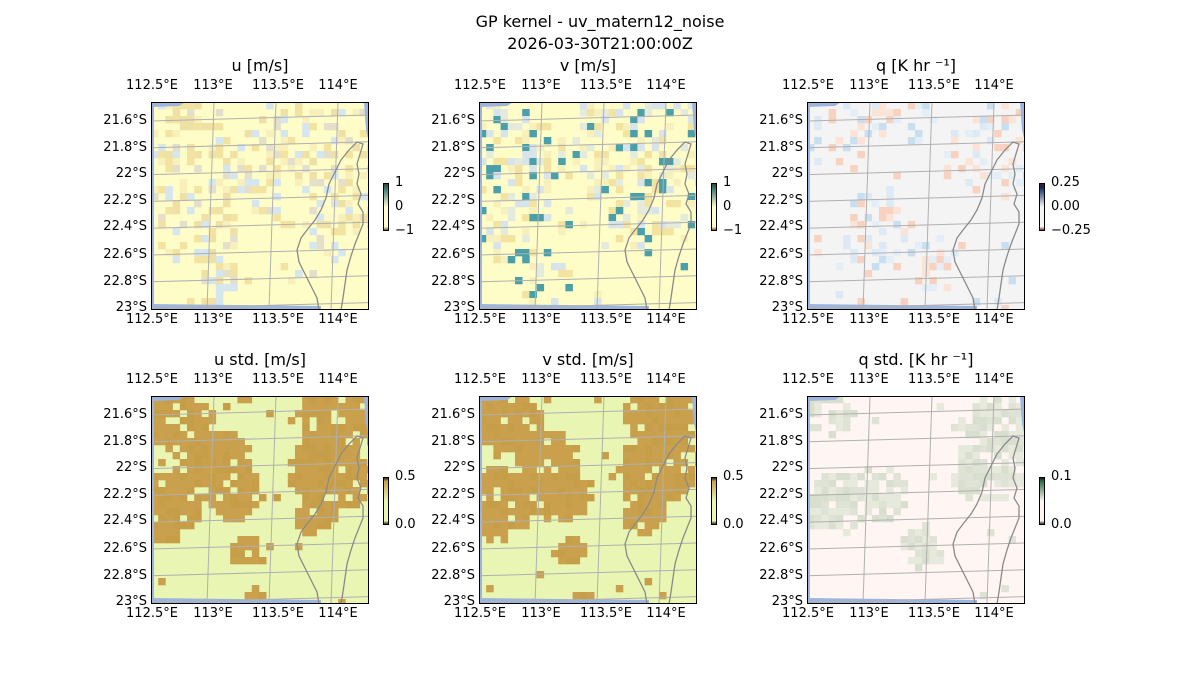 Image resolution: width=1200 pixels, height=700 pixels. I want to click on colorbar-tick-label: 0, so click(727, 206).